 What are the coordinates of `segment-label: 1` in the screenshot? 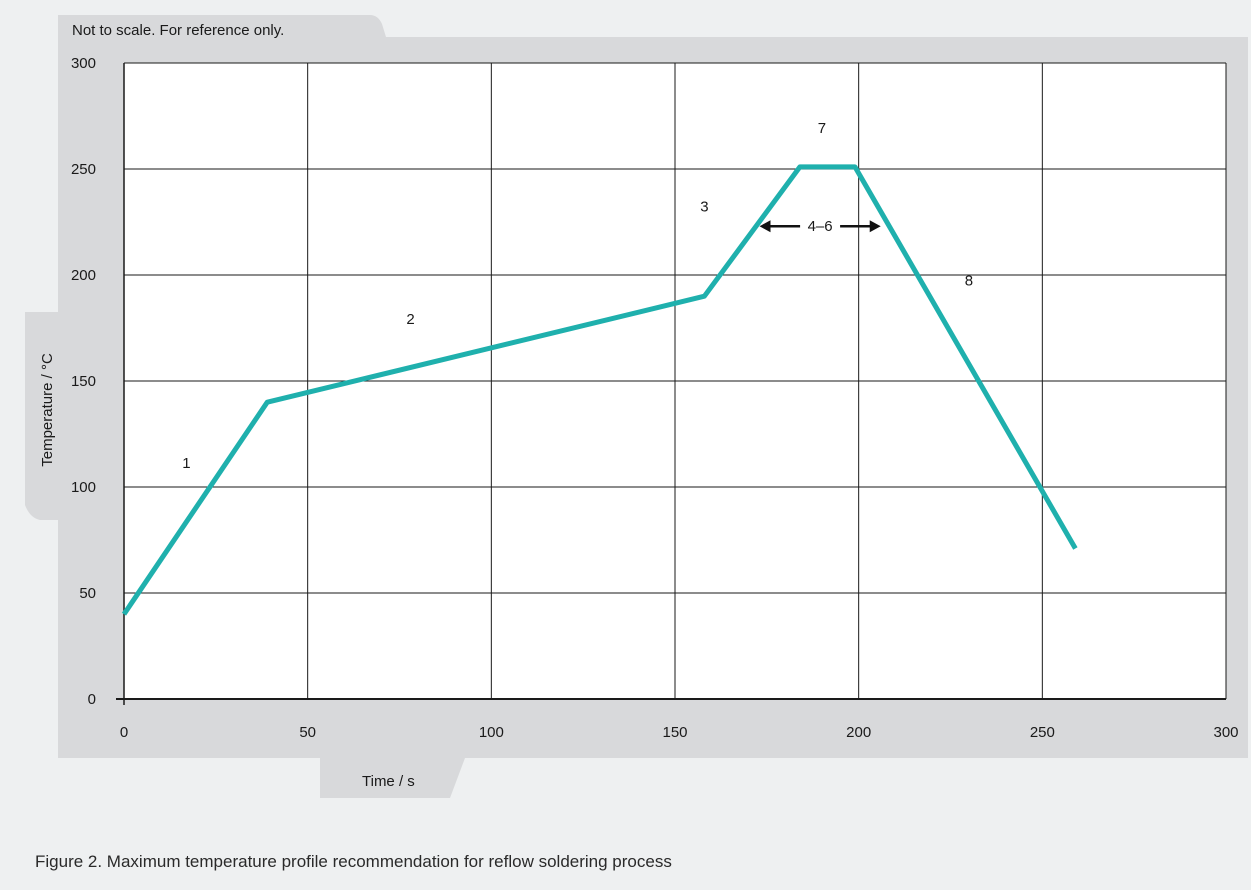 It's located at (186, 463).